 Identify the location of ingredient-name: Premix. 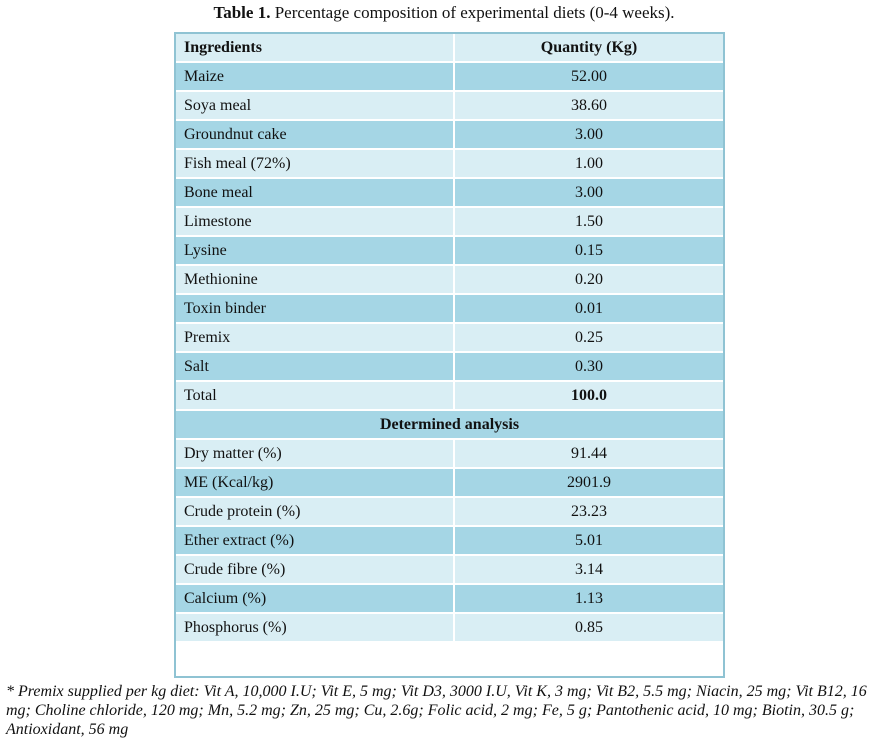
(314, 337).